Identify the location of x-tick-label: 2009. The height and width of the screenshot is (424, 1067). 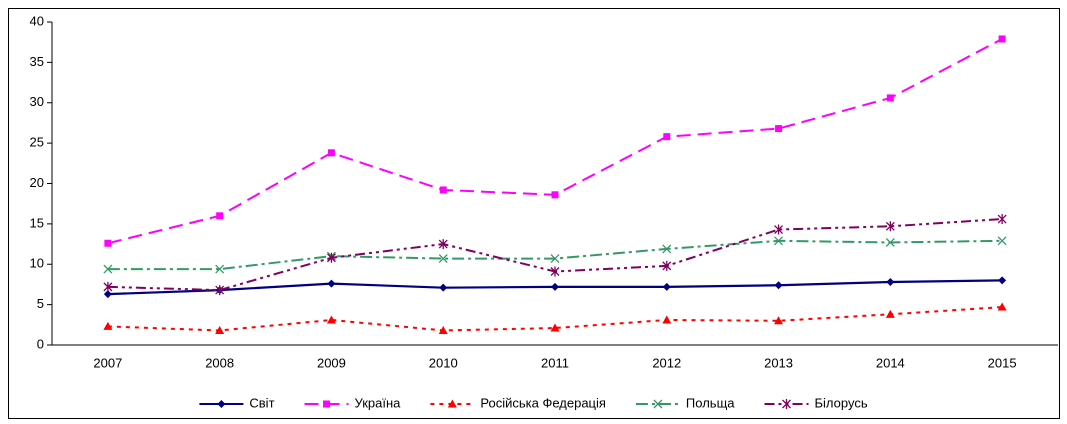
(331, 362).